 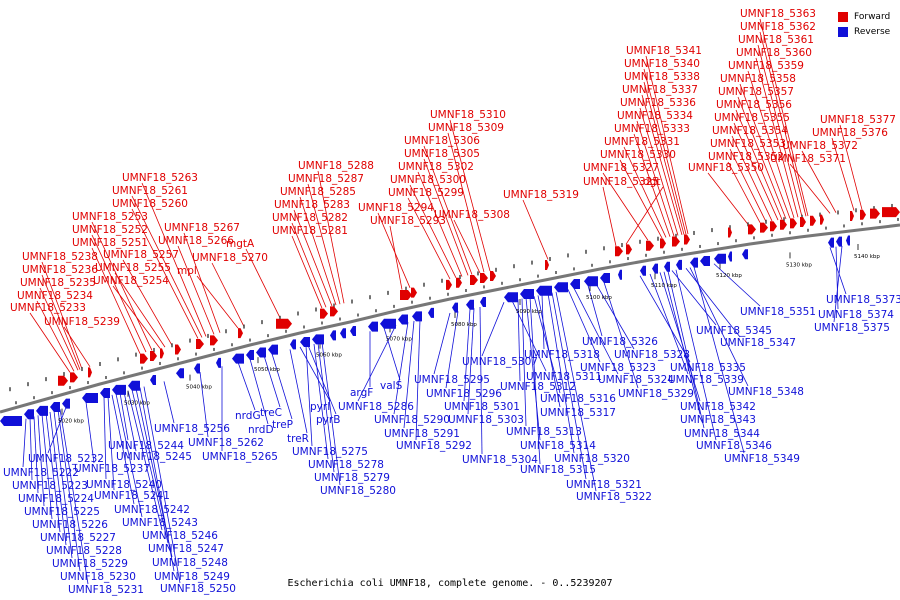 I want to click on forward-gene-label: UMNF18_5235, so click(x=58, y=283).